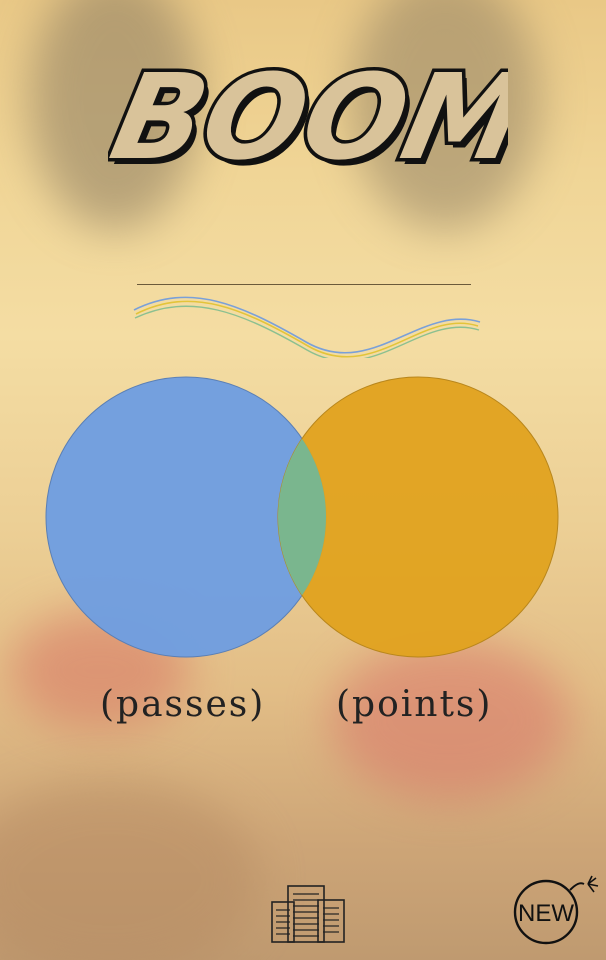 This screenshot has width=606, height=960. What do you see at coordinates (414, 704) in the screenshot?
I see `venn-label-points: (points)` at bounding box center [414, 704].